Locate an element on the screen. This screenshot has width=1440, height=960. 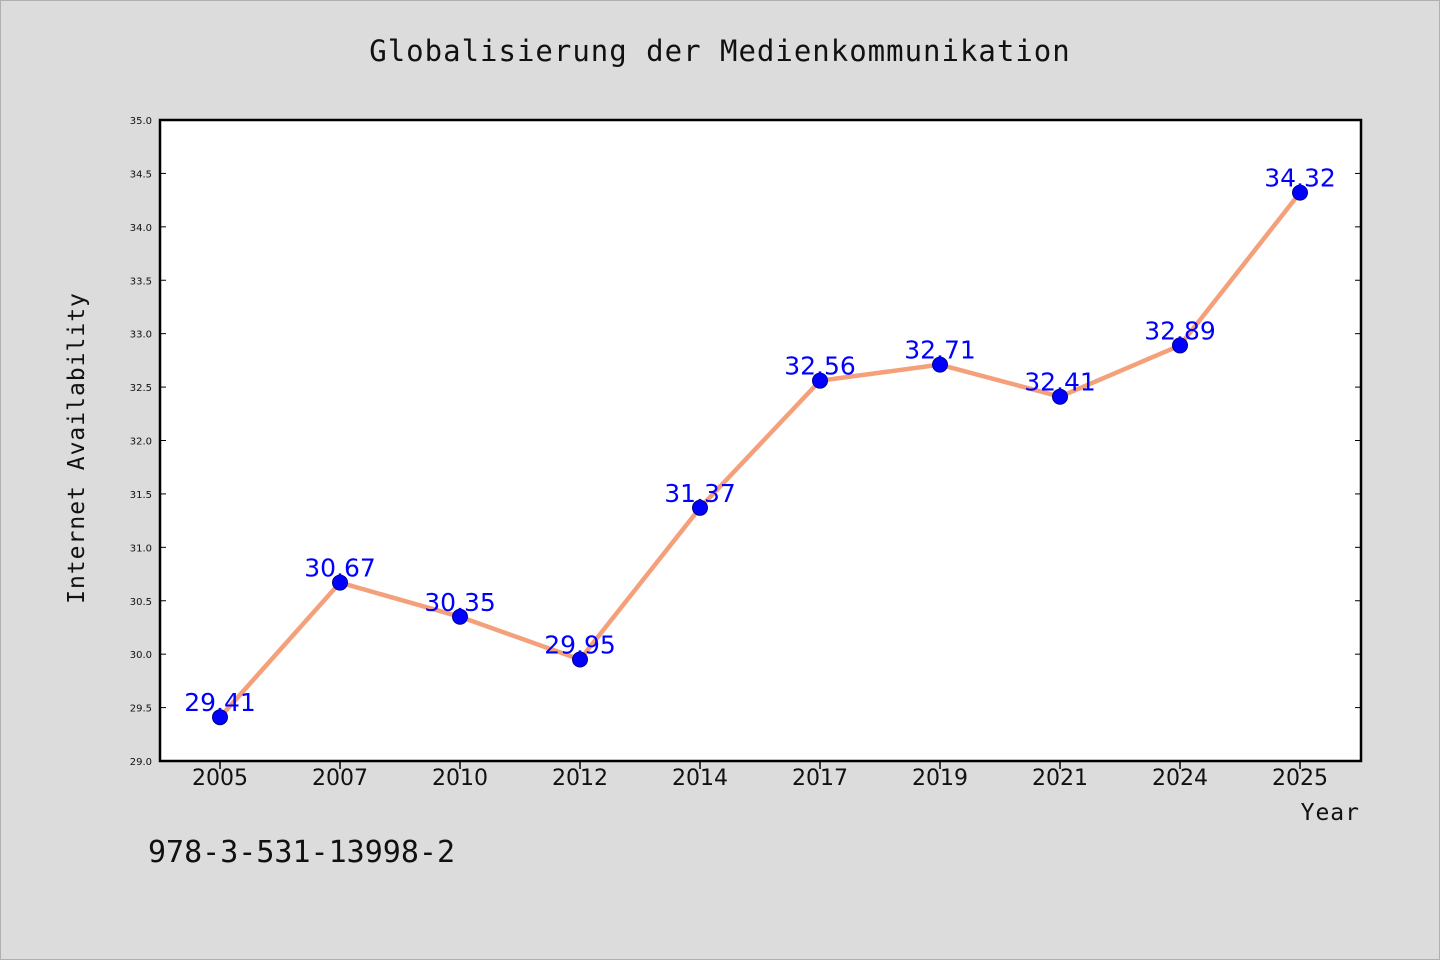
y-tick-label: 29.0 is located at coordinates (141, 762).